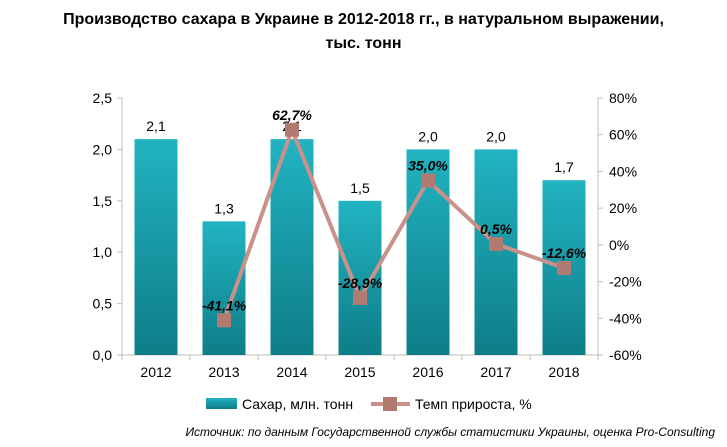 The width and height of the screenshot is (727, 447). Describe the element at coordinates (103, 252) in the screenshot. I see `y-left-tick-label: 1,0` at that location.